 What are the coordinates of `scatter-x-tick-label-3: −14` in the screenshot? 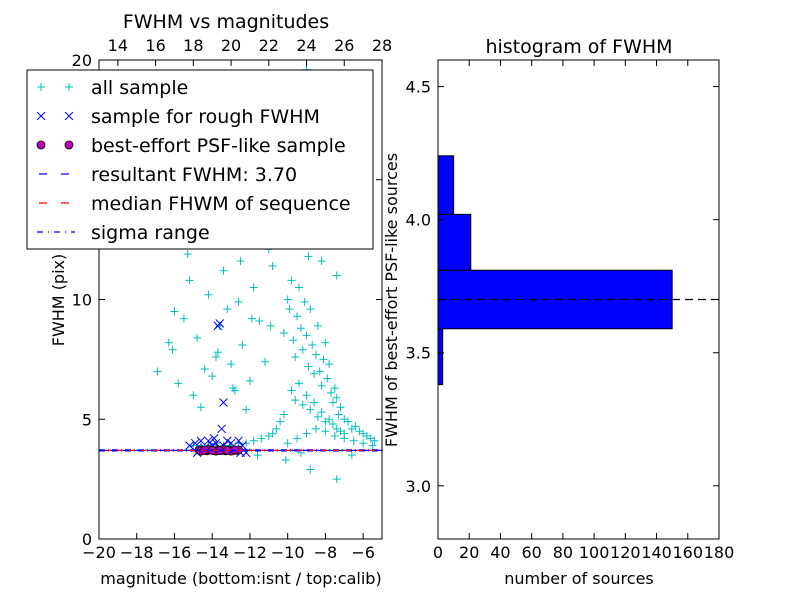 It's located at (212, 552).